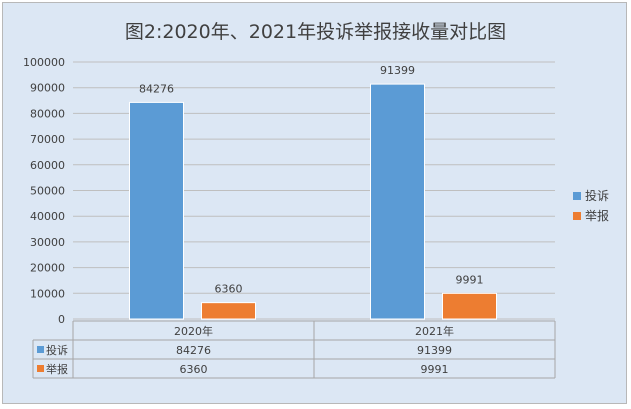 This screenshot has height=409, width=631. I want to click on table-series-label: 举报, so click(57, 369).